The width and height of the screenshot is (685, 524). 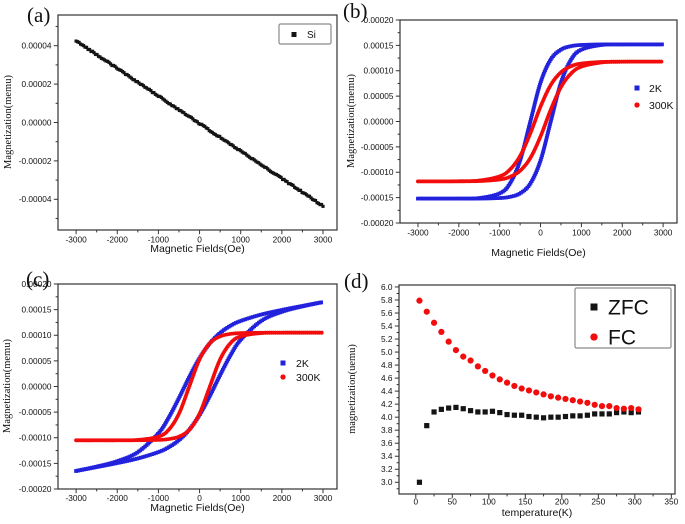 What do you see at coordinates (387, 391) in the screenshot?
I see `svg-text: 4.4` at bounding box center [387, 391].